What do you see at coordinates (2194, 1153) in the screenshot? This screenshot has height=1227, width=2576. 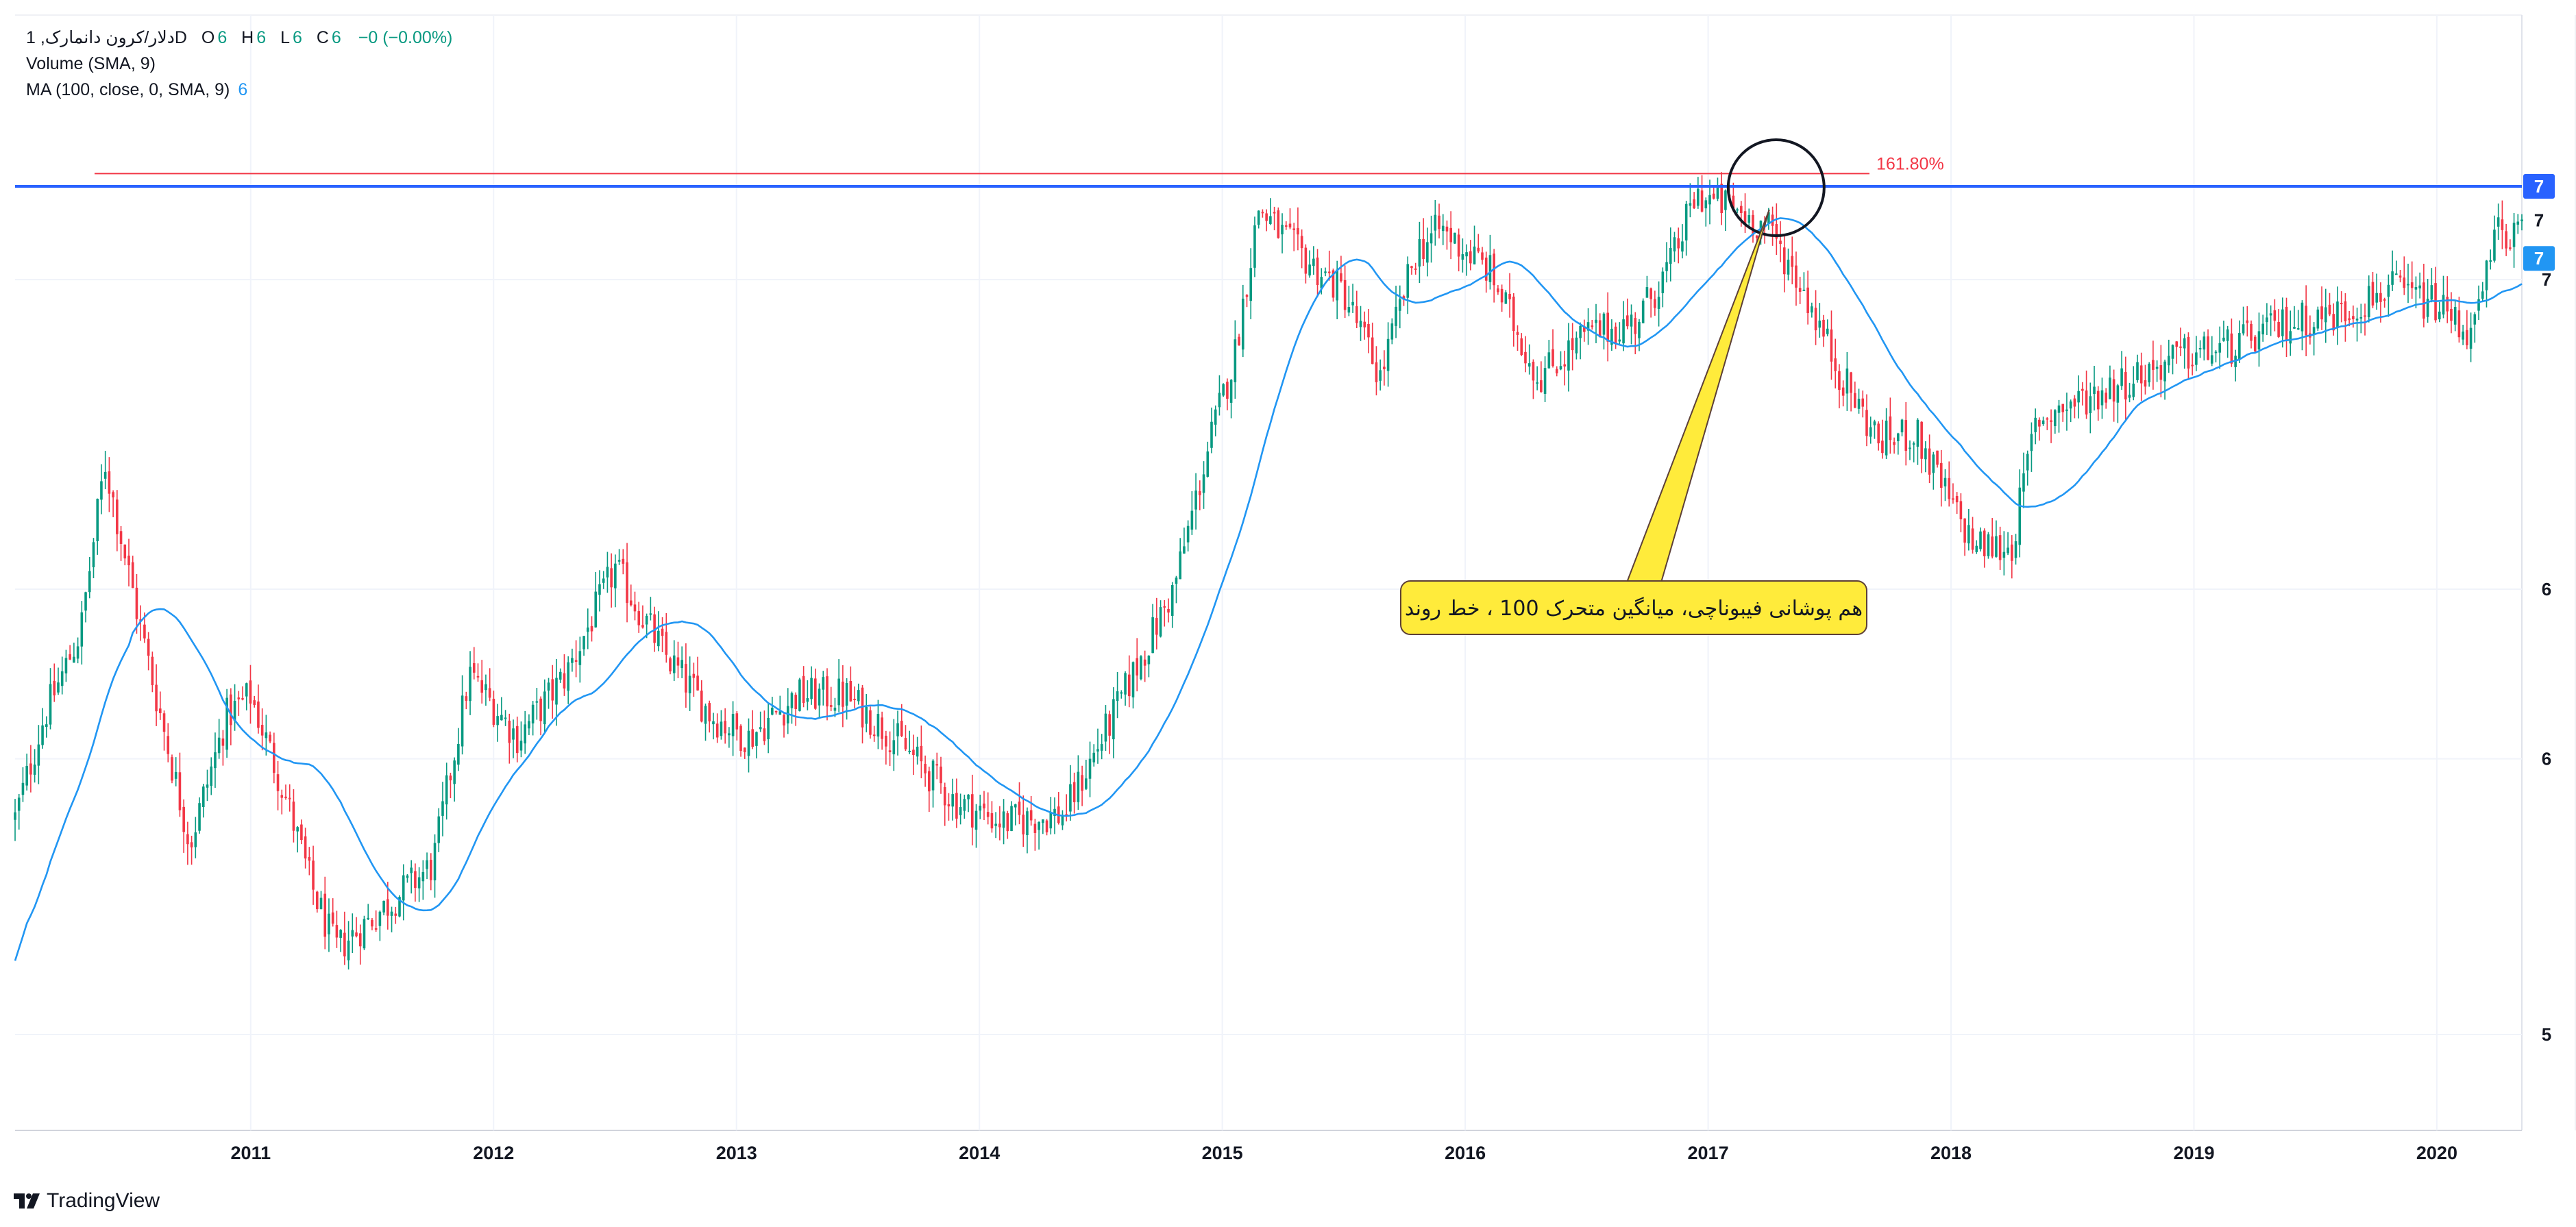 I see `x-tick-label: 2019` at bounding box center [2194, 1153].